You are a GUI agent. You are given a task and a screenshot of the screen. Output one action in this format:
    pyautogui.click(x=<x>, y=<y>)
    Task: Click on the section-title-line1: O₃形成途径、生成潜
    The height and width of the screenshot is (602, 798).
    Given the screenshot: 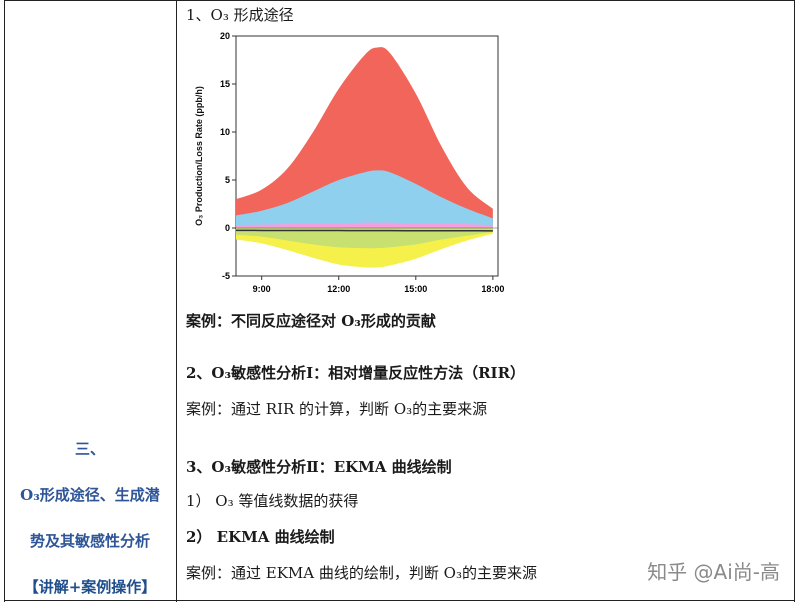 What is the action you would take?
    pyautogui.click(x=90, y=495)
    